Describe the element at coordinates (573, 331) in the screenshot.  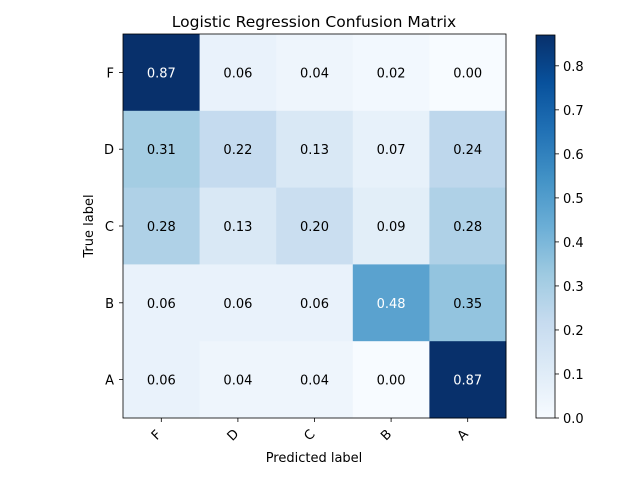
I see `colorbar-tick-label: 0.2` at that location.